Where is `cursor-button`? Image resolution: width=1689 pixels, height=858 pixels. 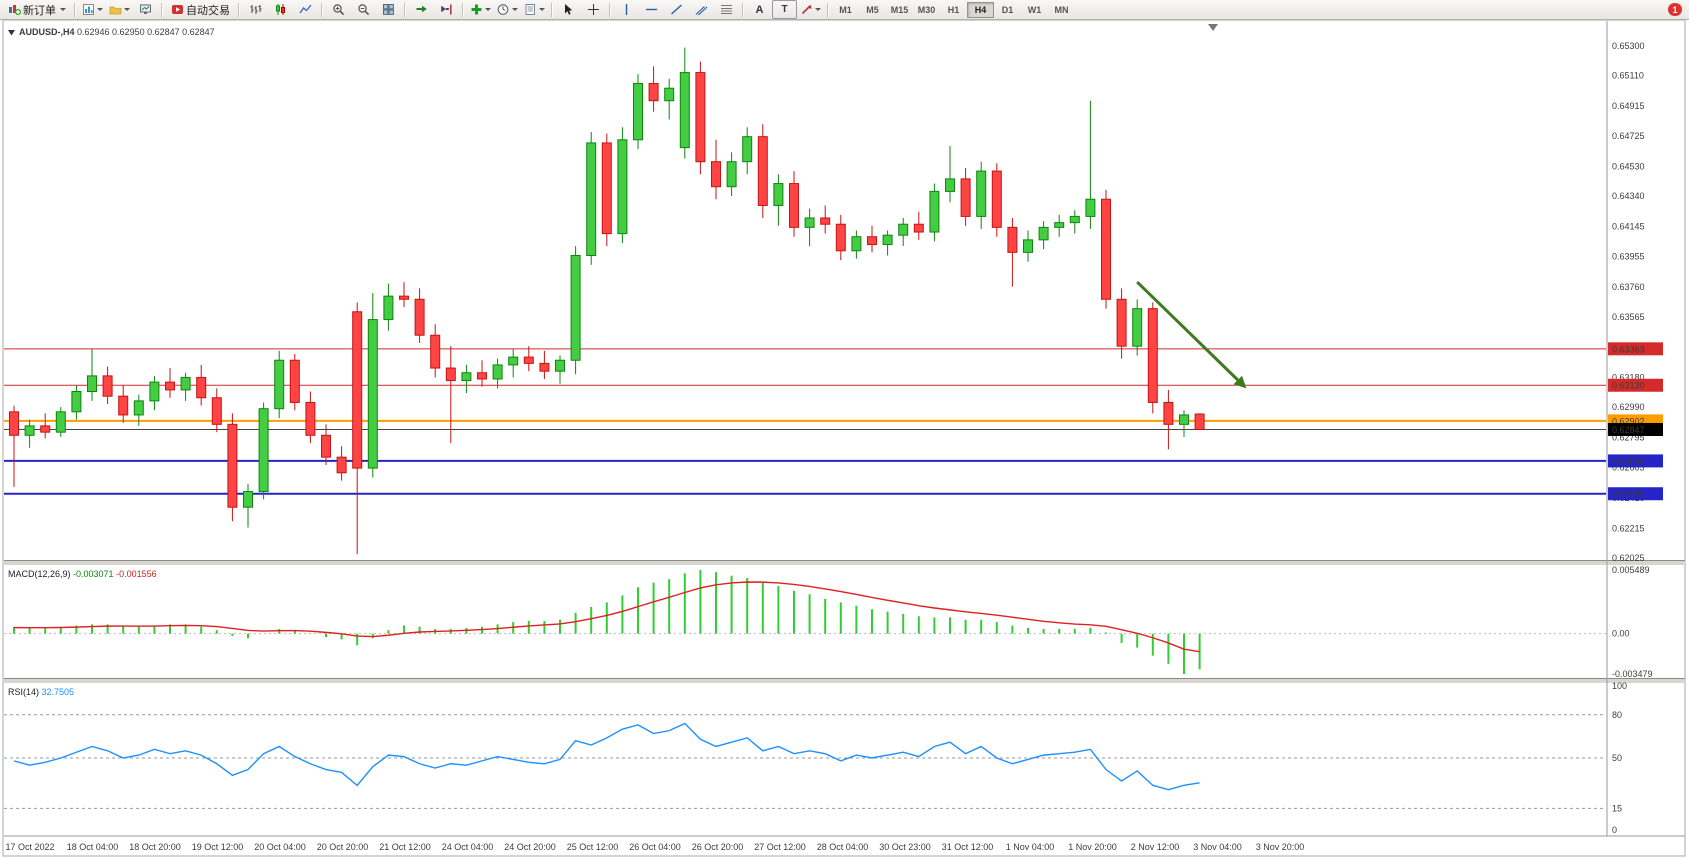 cursor-button is located at coordinates (568, 9).